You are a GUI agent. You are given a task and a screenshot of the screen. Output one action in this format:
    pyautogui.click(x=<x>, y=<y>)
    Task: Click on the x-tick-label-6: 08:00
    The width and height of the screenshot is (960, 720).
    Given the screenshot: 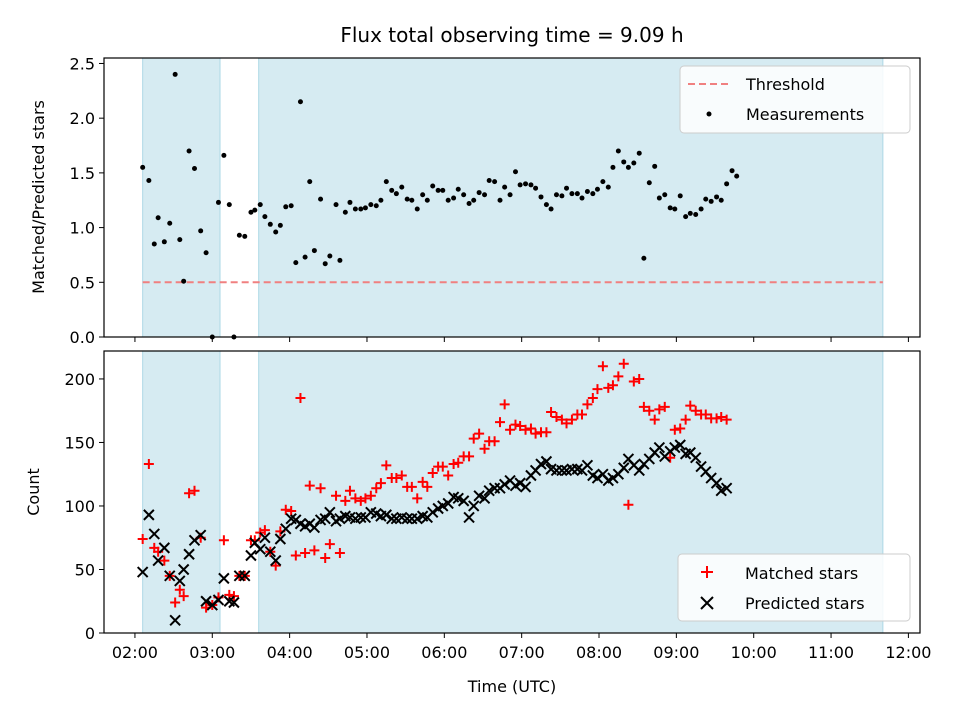 What is the action you would take?
    pyautogui.click(x=599, y=652)
    